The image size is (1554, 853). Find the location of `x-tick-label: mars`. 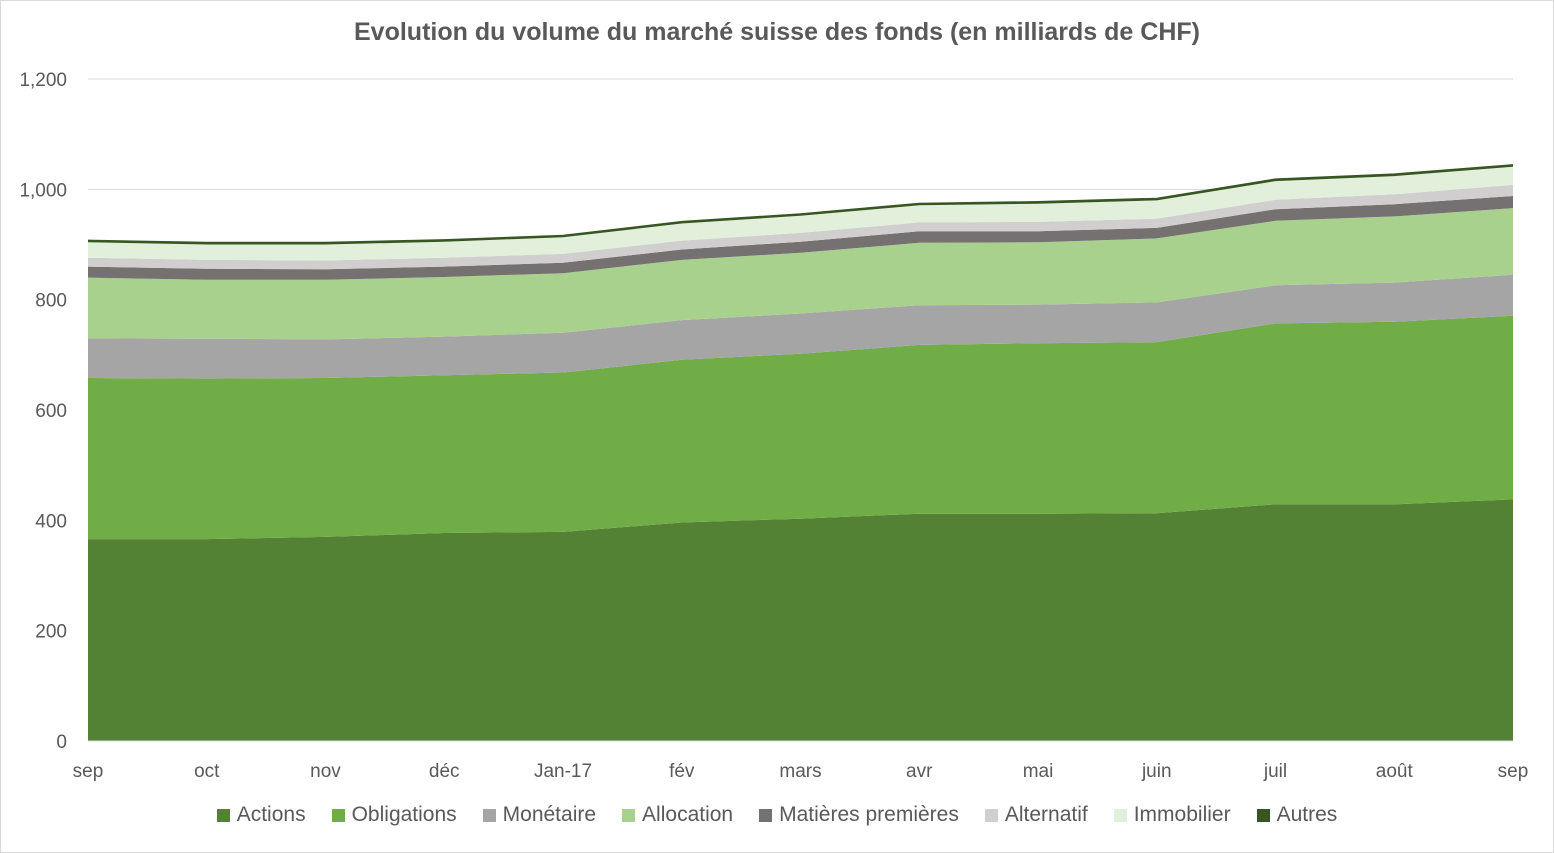

x-tick-label: mars is located at coordinates (800, 771).